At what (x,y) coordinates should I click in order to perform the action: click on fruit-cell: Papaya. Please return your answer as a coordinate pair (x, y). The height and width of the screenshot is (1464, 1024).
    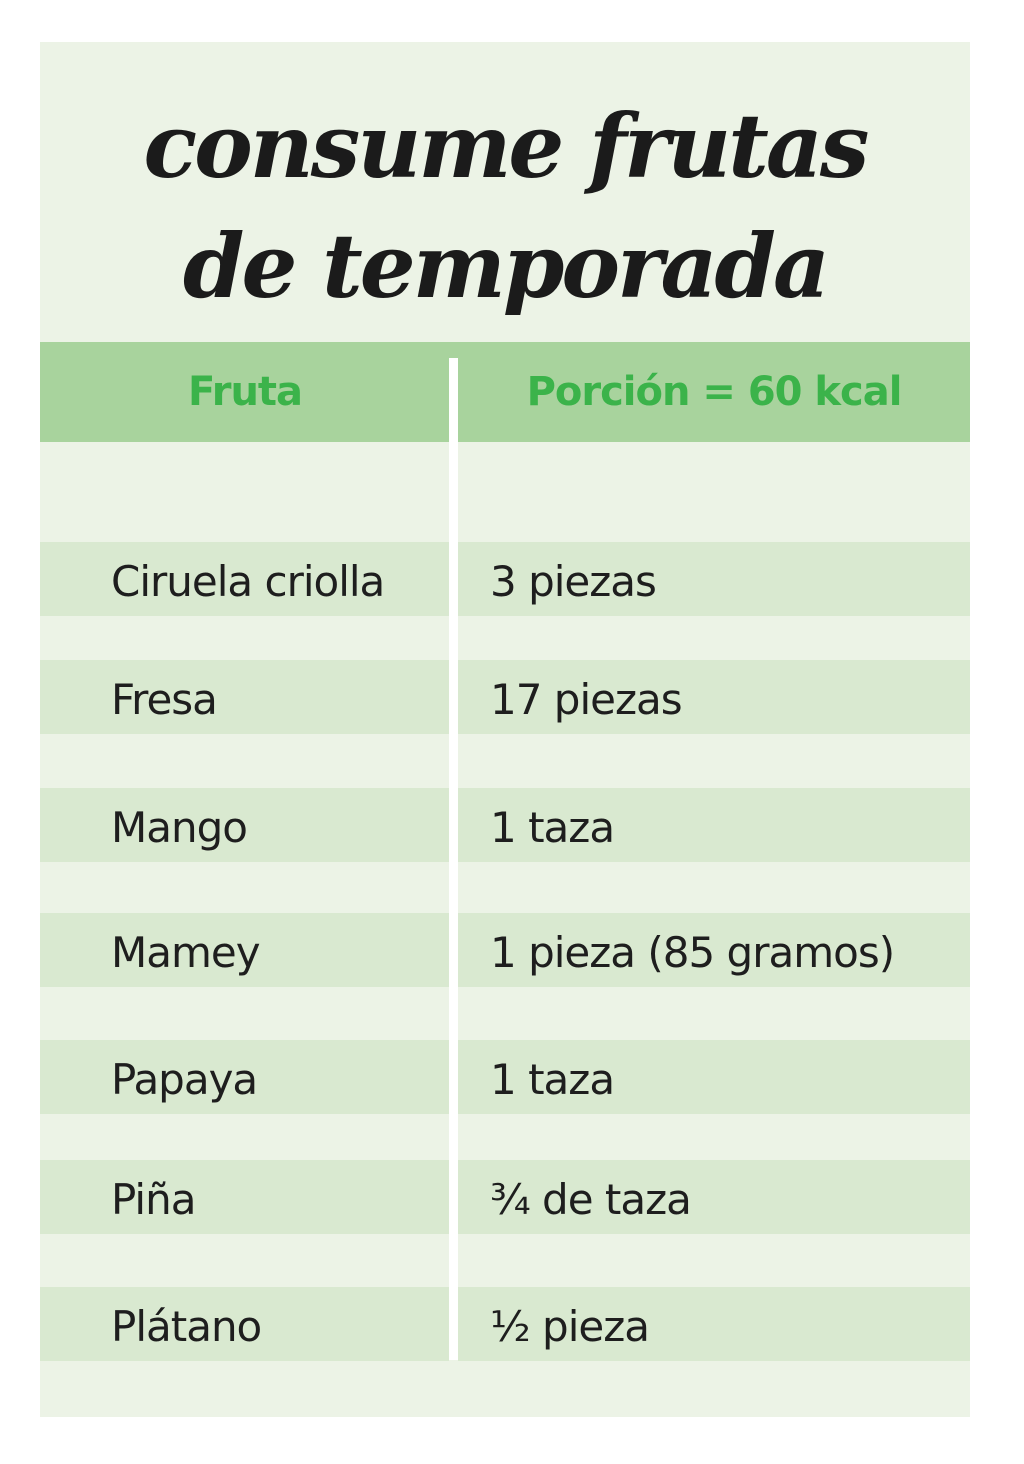
    Looking at the image, I should click on (184, 1079).